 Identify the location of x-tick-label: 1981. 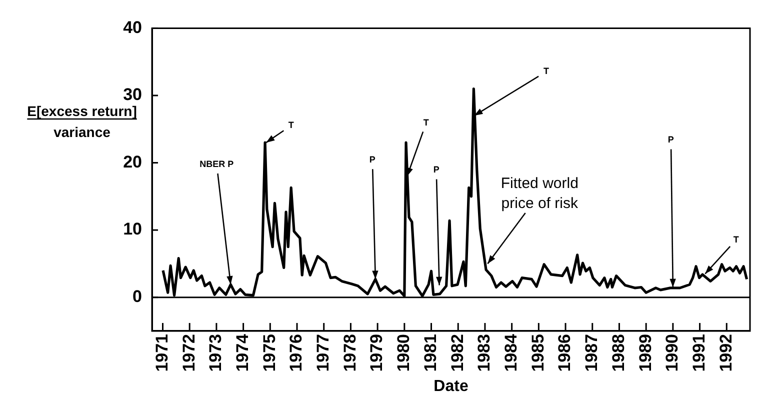
(430, 353).